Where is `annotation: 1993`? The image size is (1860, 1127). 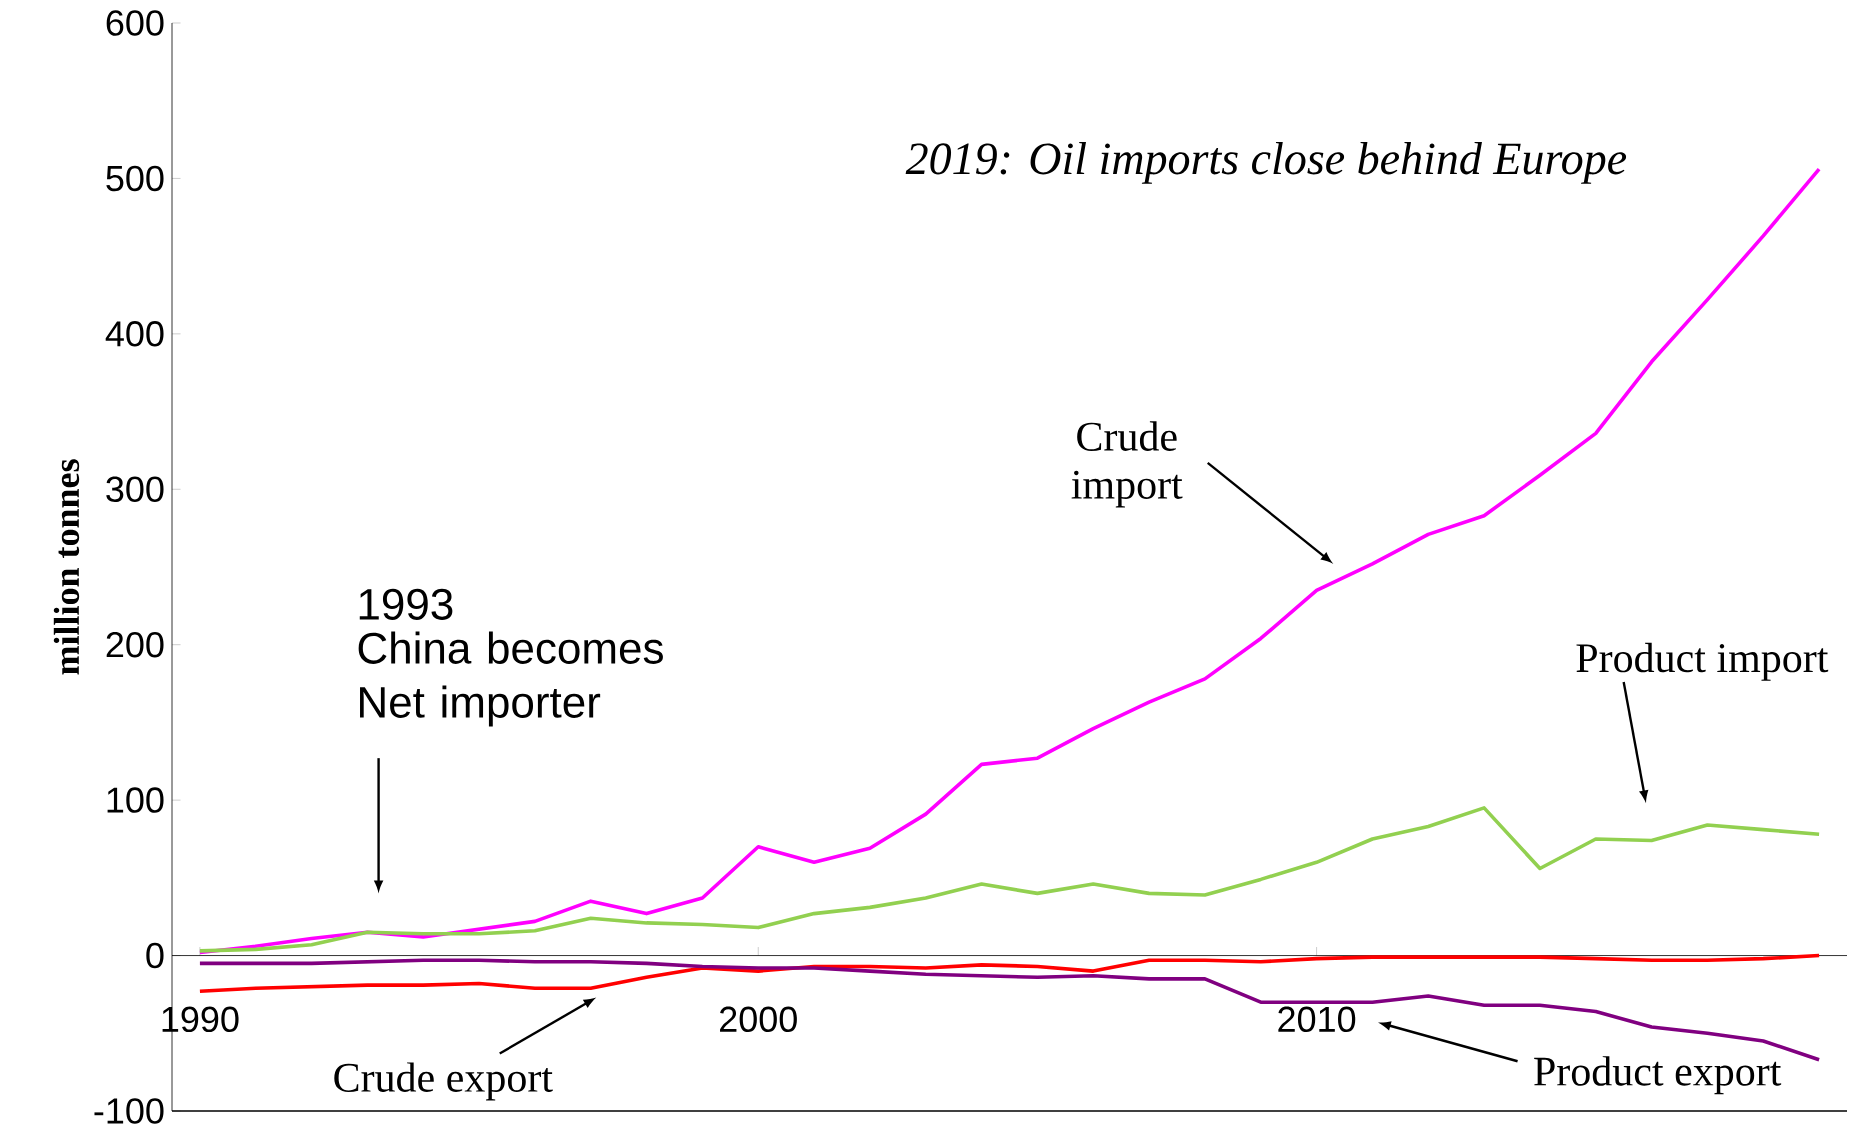 annotation: 1993 is located at coordinates (406, 604).